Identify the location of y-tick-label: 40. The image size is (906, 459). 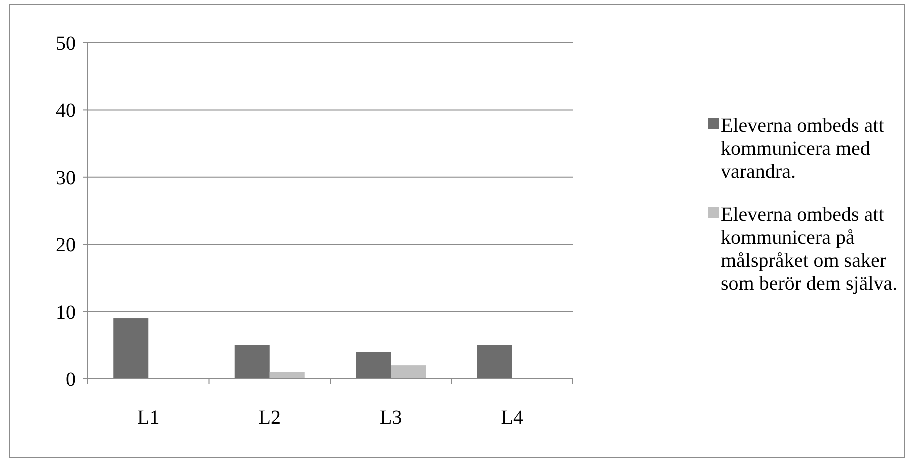
(66, 111).